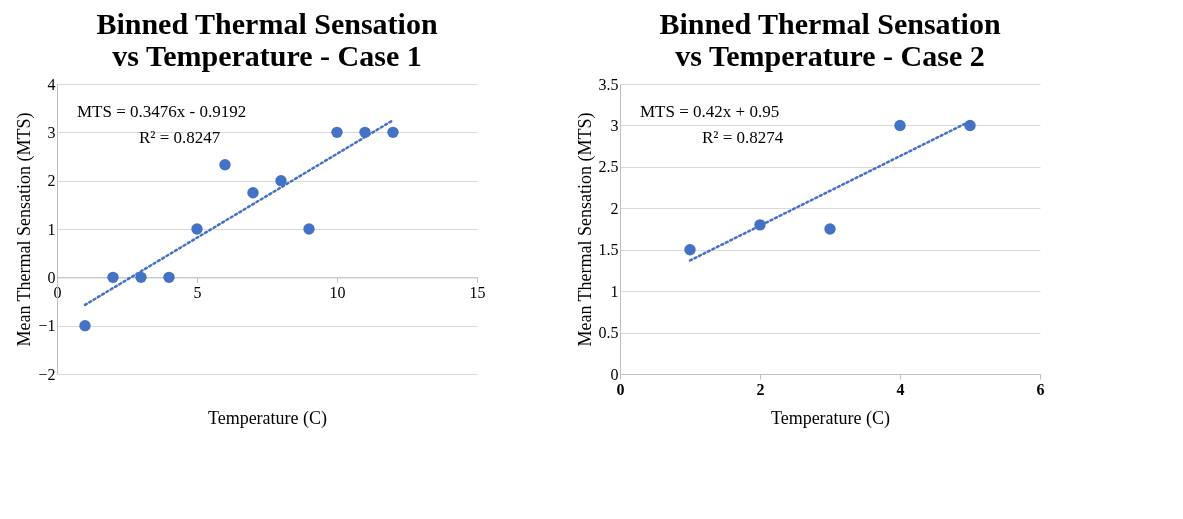 This screenshot has height=519, width=1183. Describe the element at coordinates (608, 250) in the screenshot. I see `y-tick-label: 1.5` at that location.